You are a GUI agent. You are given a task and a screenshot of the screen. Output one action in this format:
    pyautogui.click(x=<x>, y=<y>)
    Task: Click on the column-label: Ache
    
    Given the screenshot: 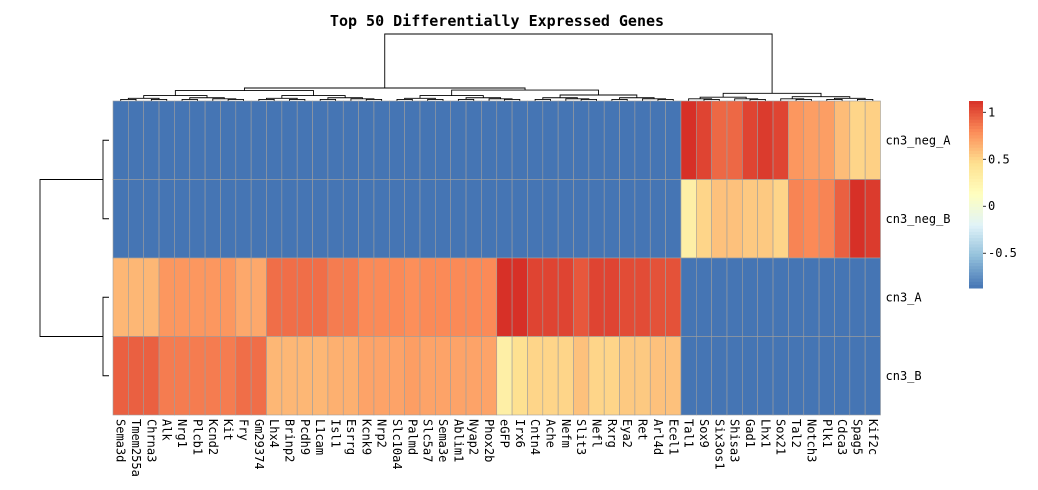 What is the action you would take?
    pyautogui.click(x=550, y=433)
    